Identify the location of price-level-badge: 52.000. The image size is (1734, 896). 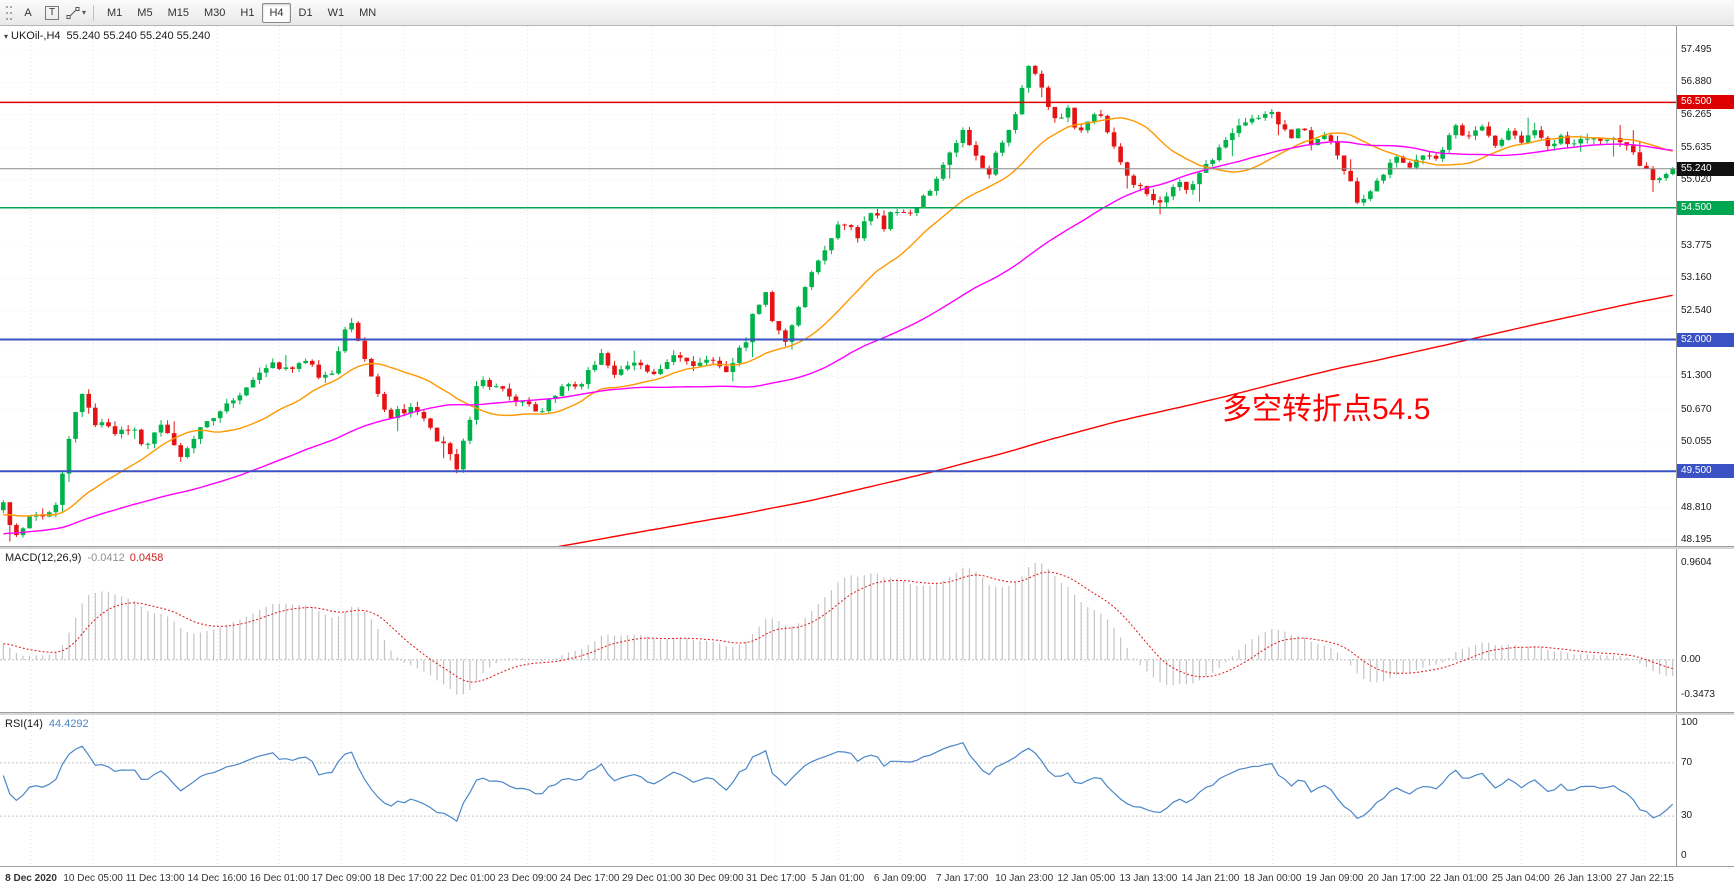
(1705, 339).